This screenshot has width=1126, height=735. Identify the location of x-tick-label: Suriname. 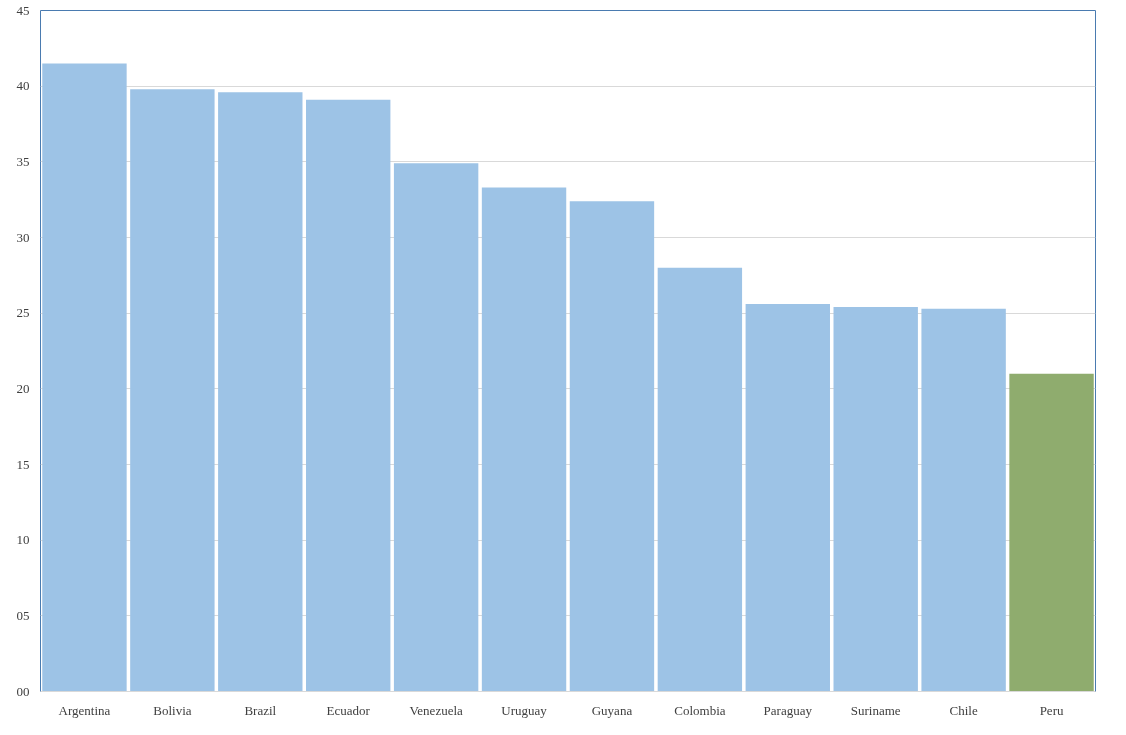
(875, 710).